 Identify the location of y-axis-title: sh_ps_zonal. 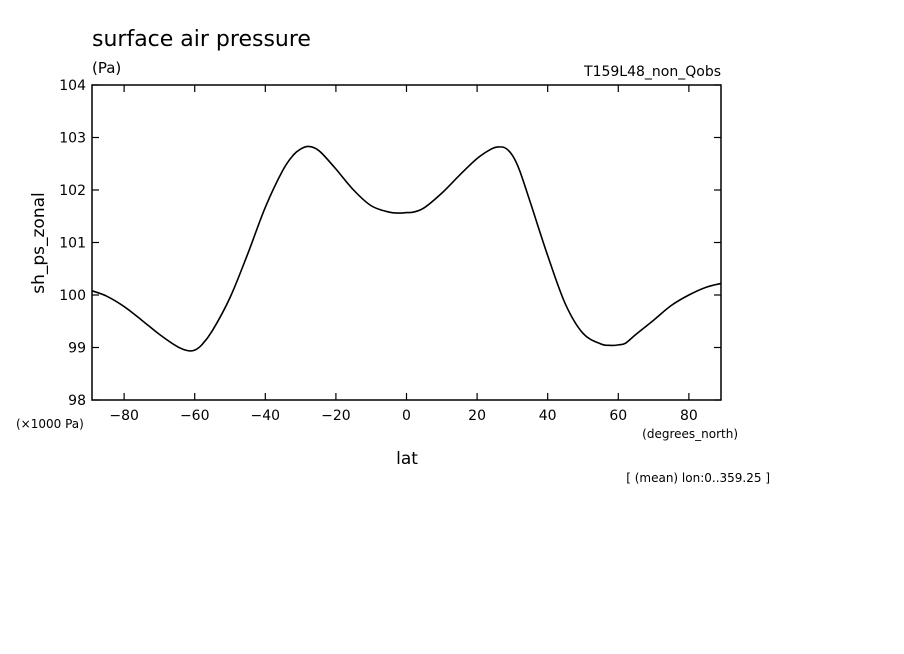
(39, 243).